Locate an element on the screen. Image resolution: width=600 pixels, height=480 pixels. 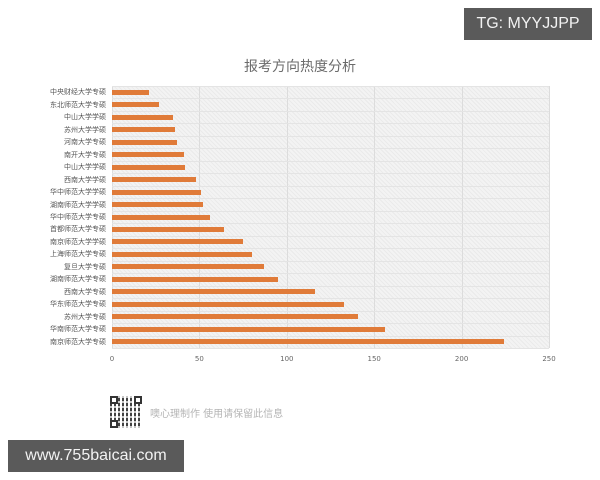
chart-title: 报考方向热度分析 is located at coordinates (300, 67).